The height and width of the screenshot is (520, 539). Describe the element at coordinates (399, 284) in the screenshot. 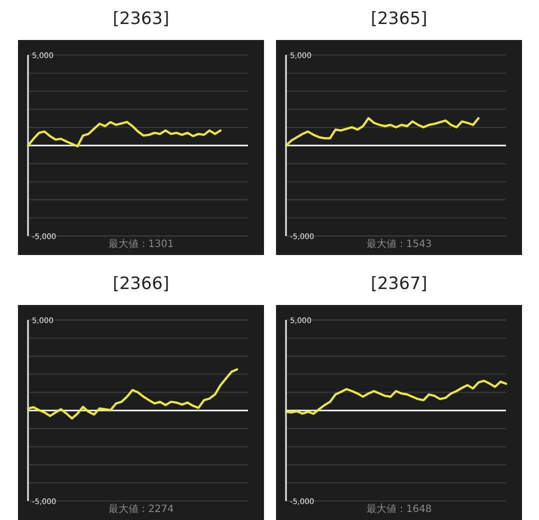

I see `chart-title: [2367]` at that location.